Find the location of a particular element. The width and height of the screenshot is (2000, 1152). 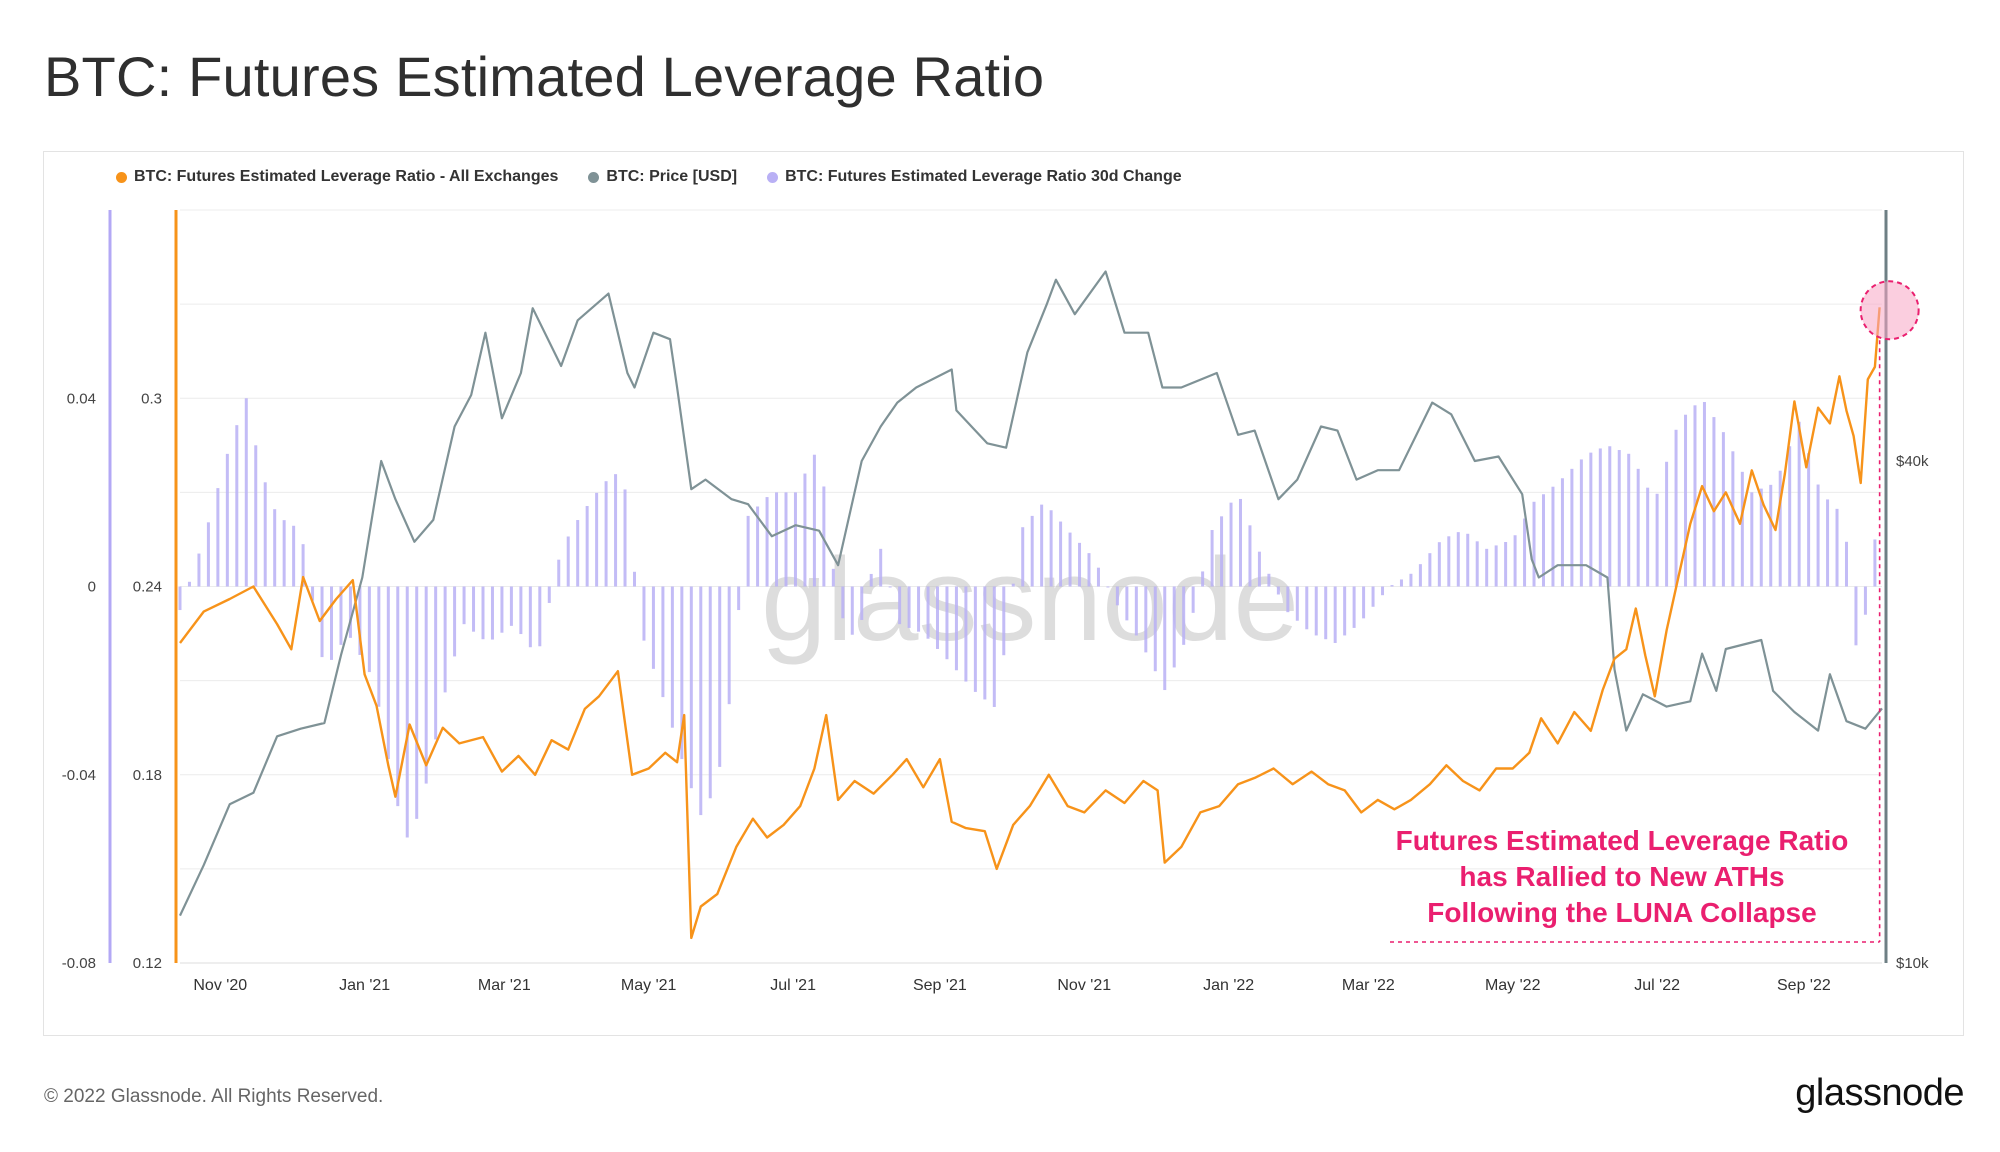

page-title: BTC: Futures Estimated Leverage Ratio is located at coordinates (544, 76).